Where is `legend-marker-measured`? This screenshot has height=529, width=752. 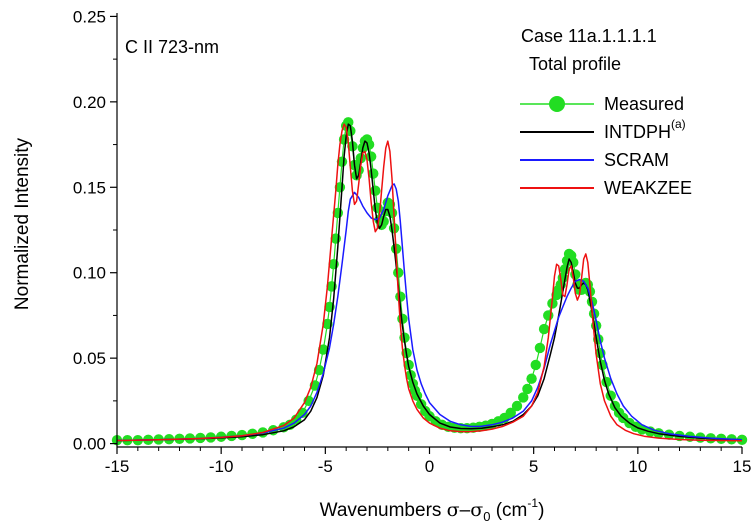
legend-marker-measured is located at coordinates (557, 104).